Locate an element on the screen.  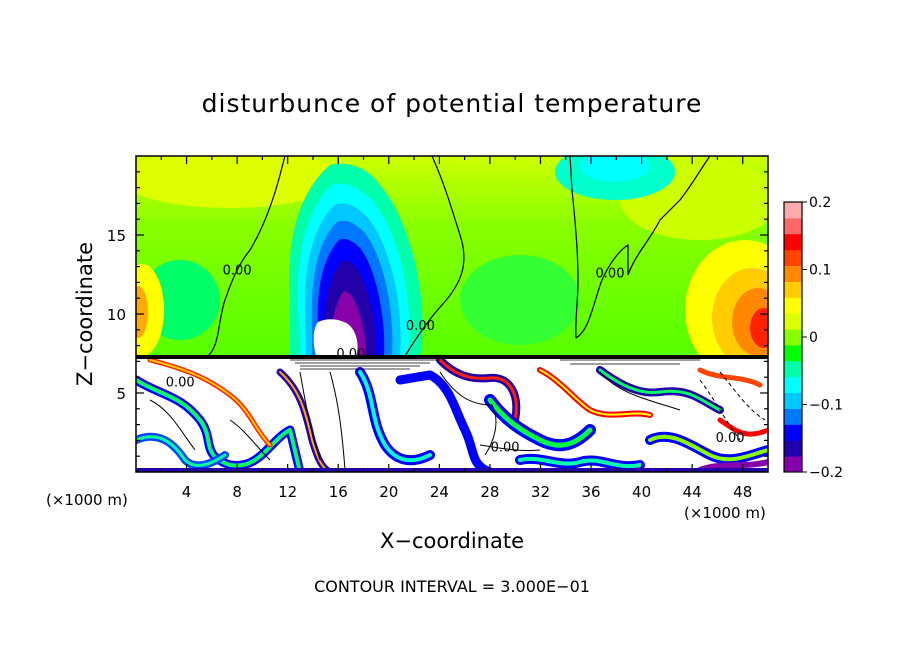
x-tick-label: 4 is located at coordinates (187, 492).